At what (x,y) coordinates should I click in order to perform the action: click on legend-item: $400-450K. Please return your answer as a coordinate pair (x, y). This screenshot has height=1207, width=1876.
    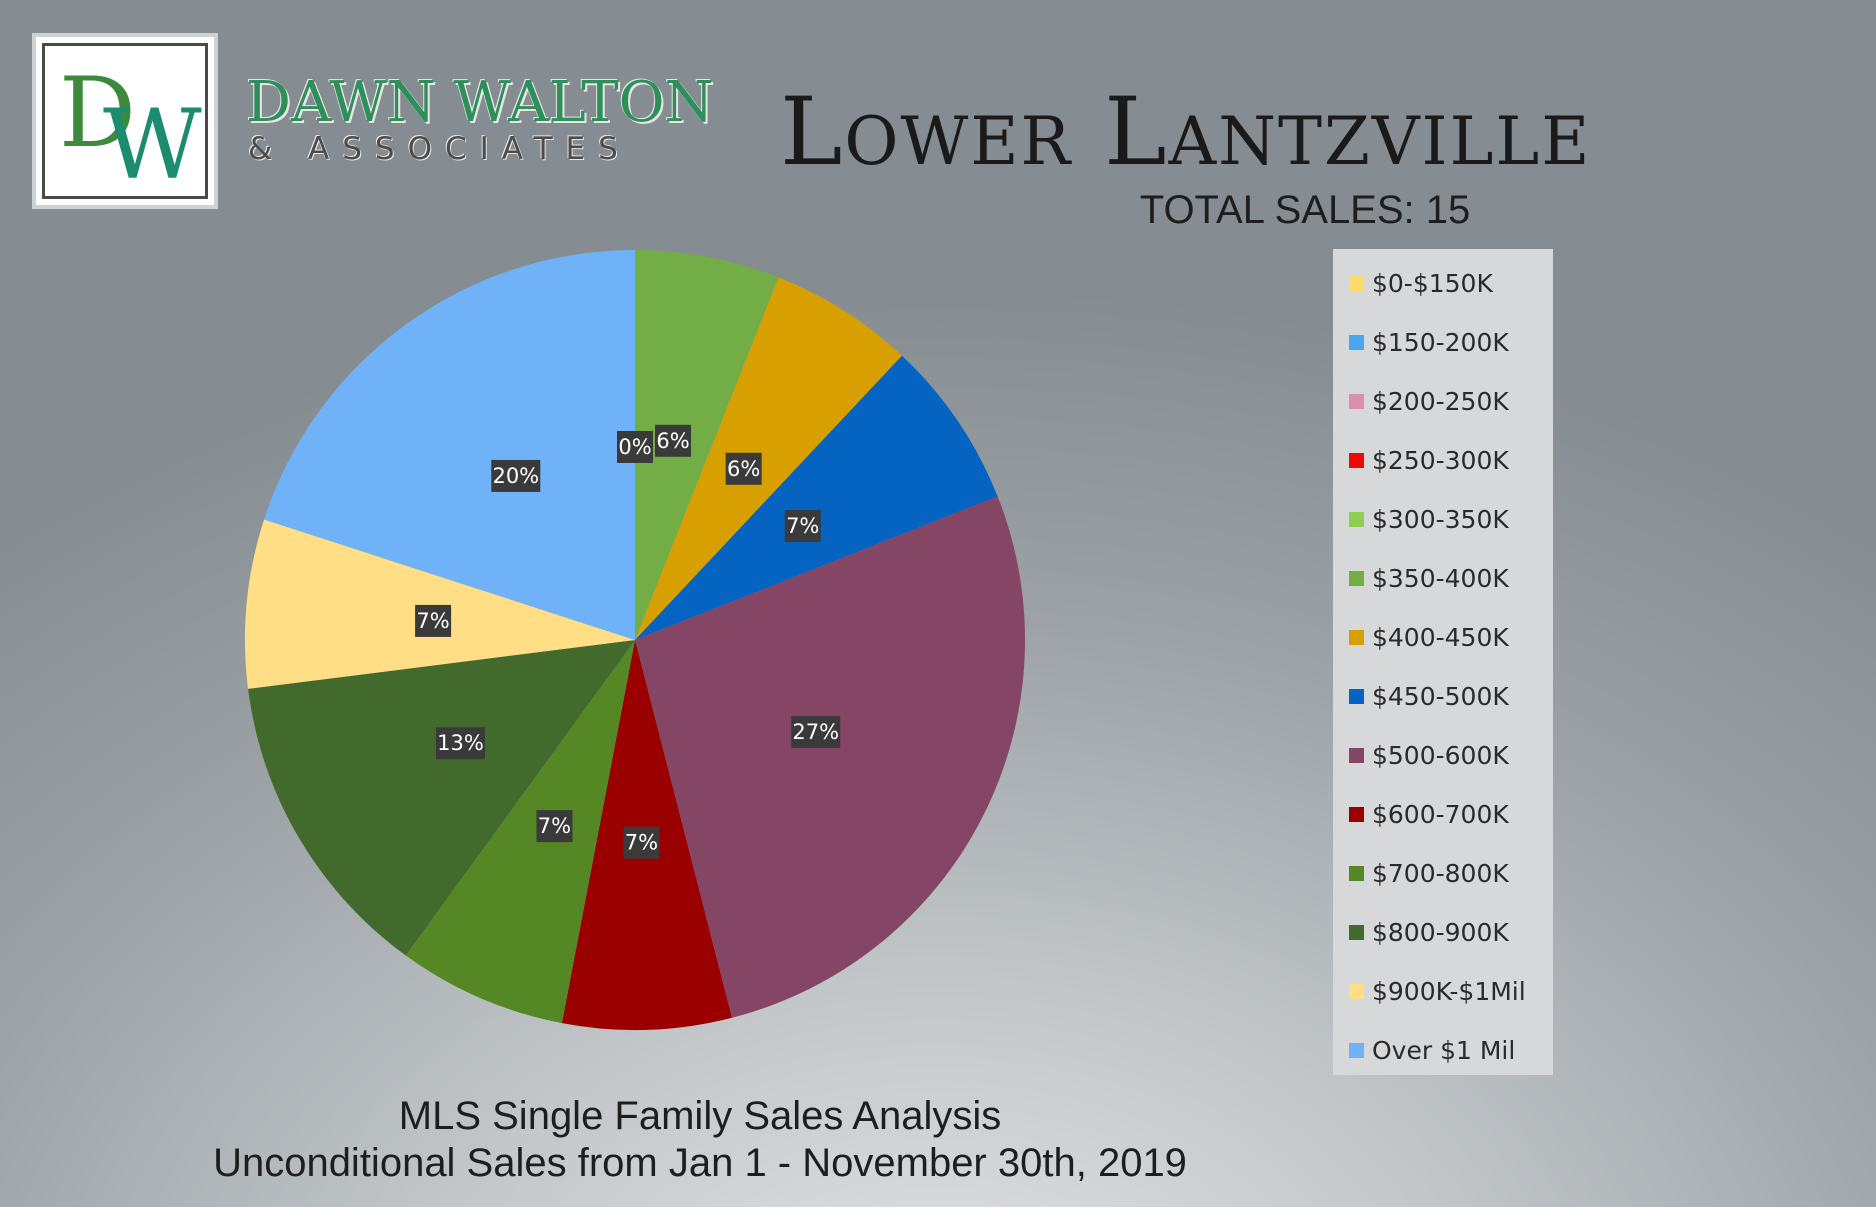
    Looking at the image, I should click on (1454, 637).